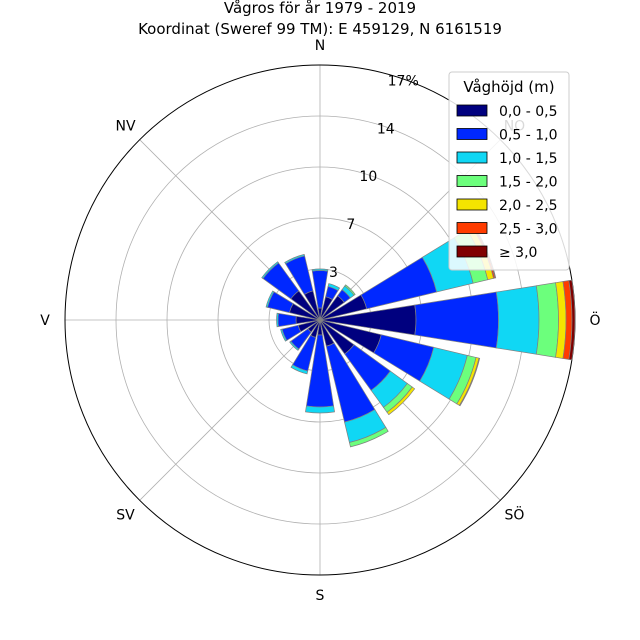 The height and width of the screenshot is (640, 640). Describe the element at coordinates (350, 225) in the screenshot. I see `radial-tick-label-1: 7` at that location.